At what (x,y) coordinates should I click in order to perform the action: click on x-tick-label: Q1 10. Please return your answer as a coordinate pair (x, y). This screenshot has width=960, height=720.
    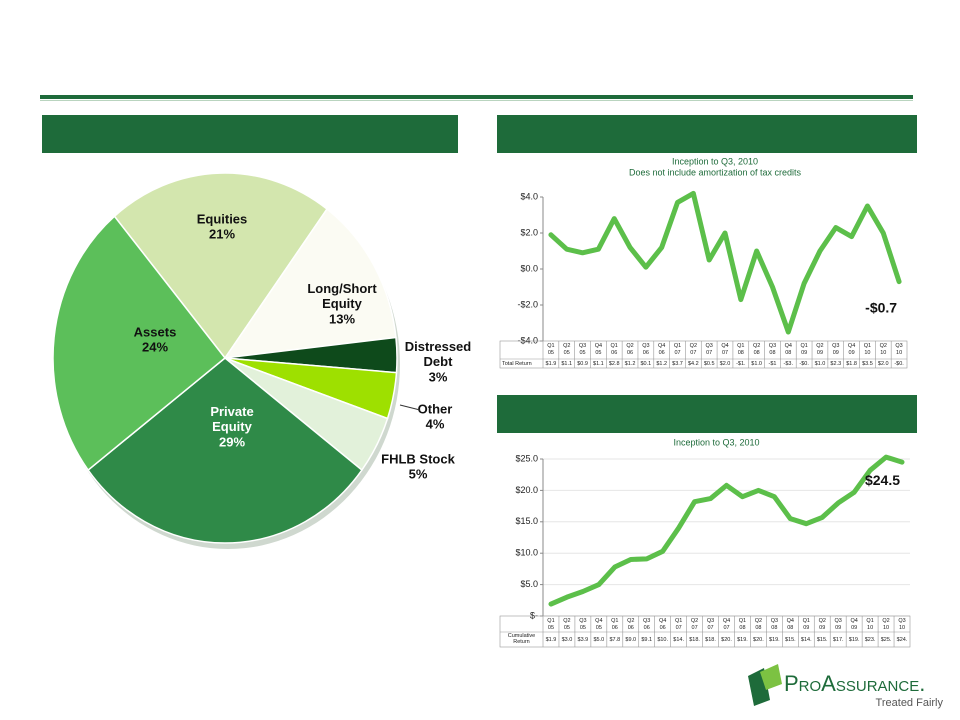
    Looking at the image, I should click on (867, 349).